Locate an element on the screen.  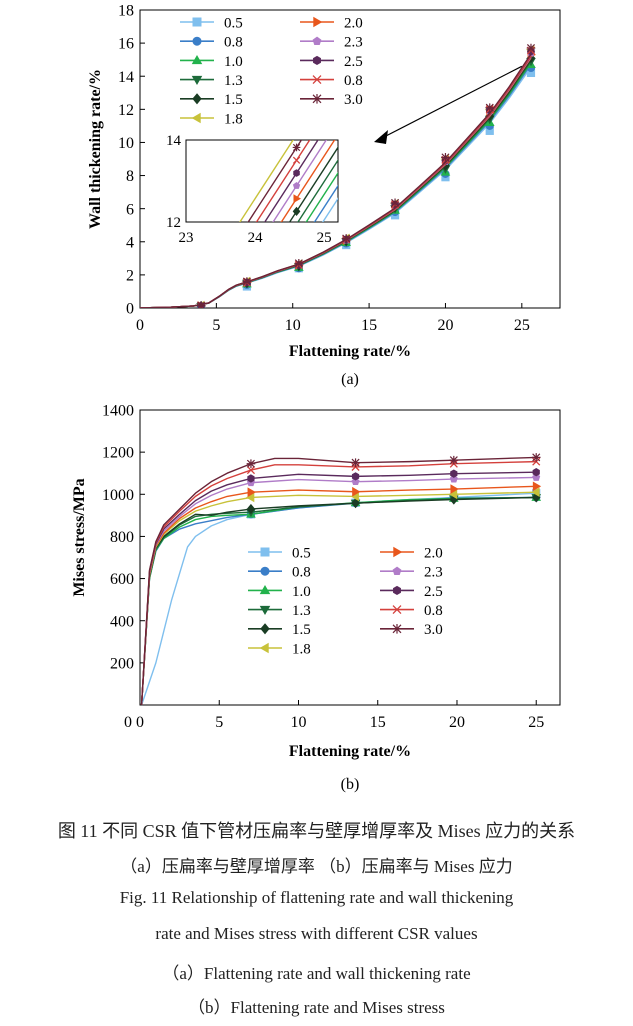
y-axis-label: Mises stress/MPa is located at coordinates (79, 537).